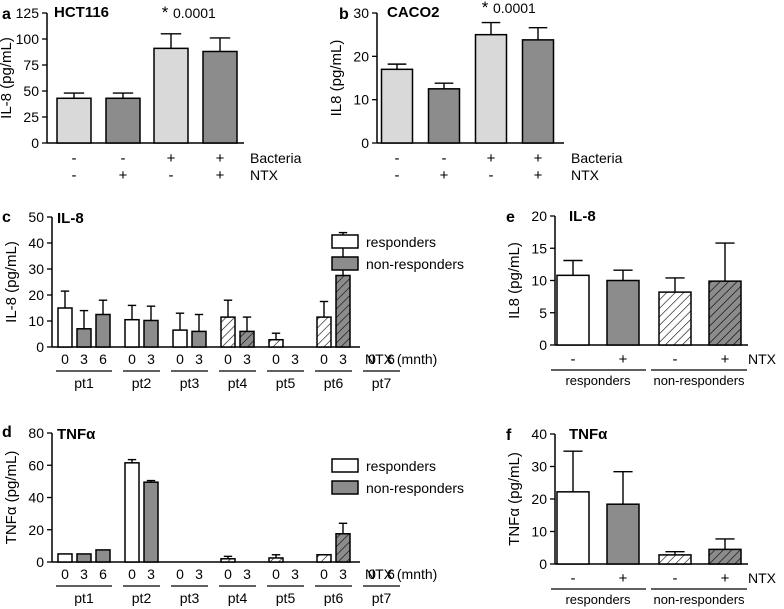 The height and width of the screenshot is (609, 784). I want to click on chart-title: CACO2, so click(413, 12).